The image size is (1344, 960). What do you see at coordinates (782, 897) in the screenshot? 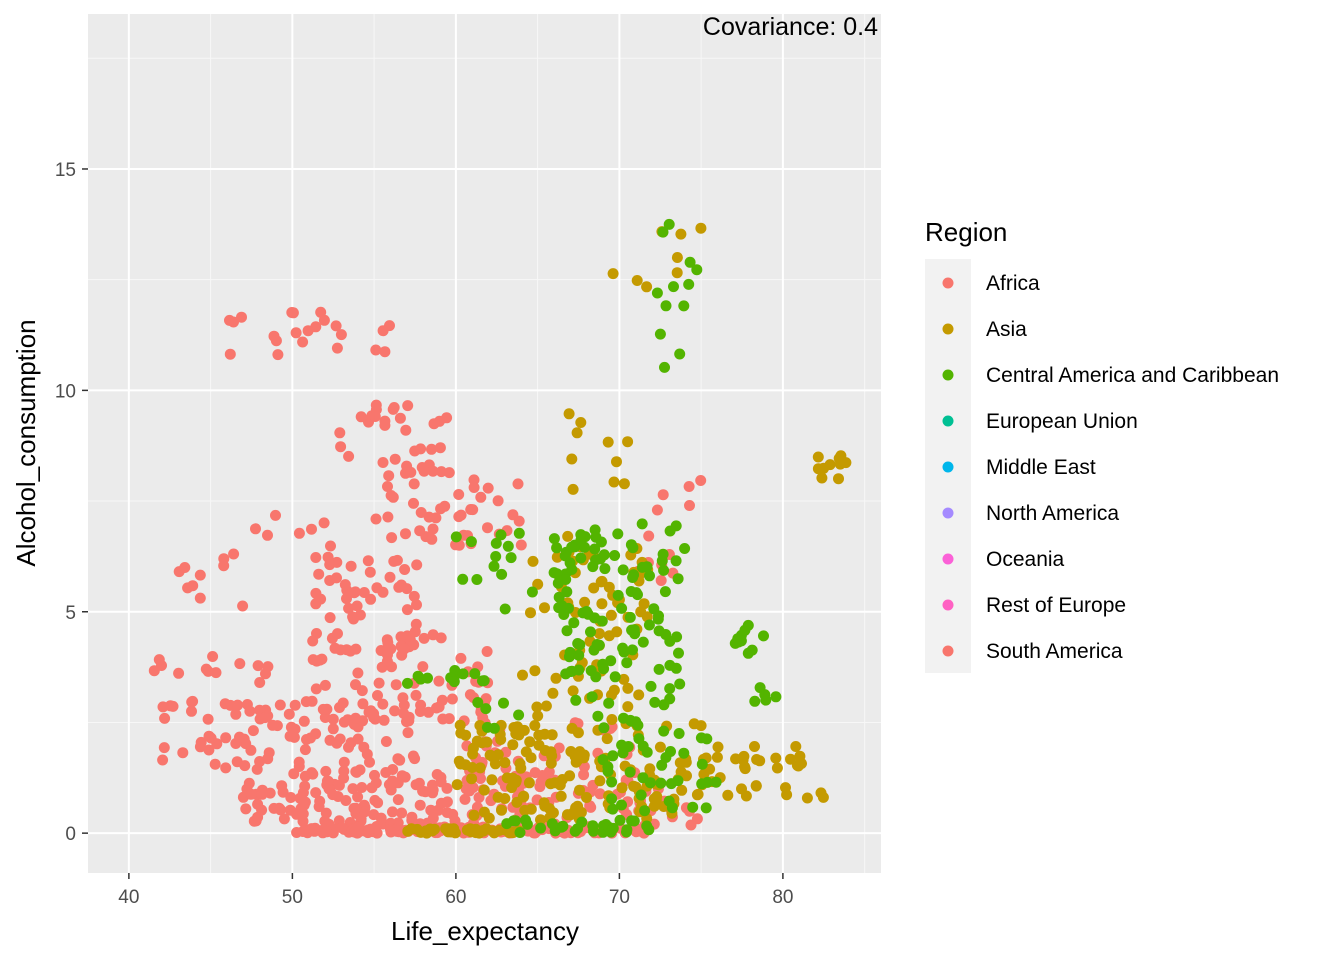
I see `x-tick-label: 80` at bounding box center [782, 897].